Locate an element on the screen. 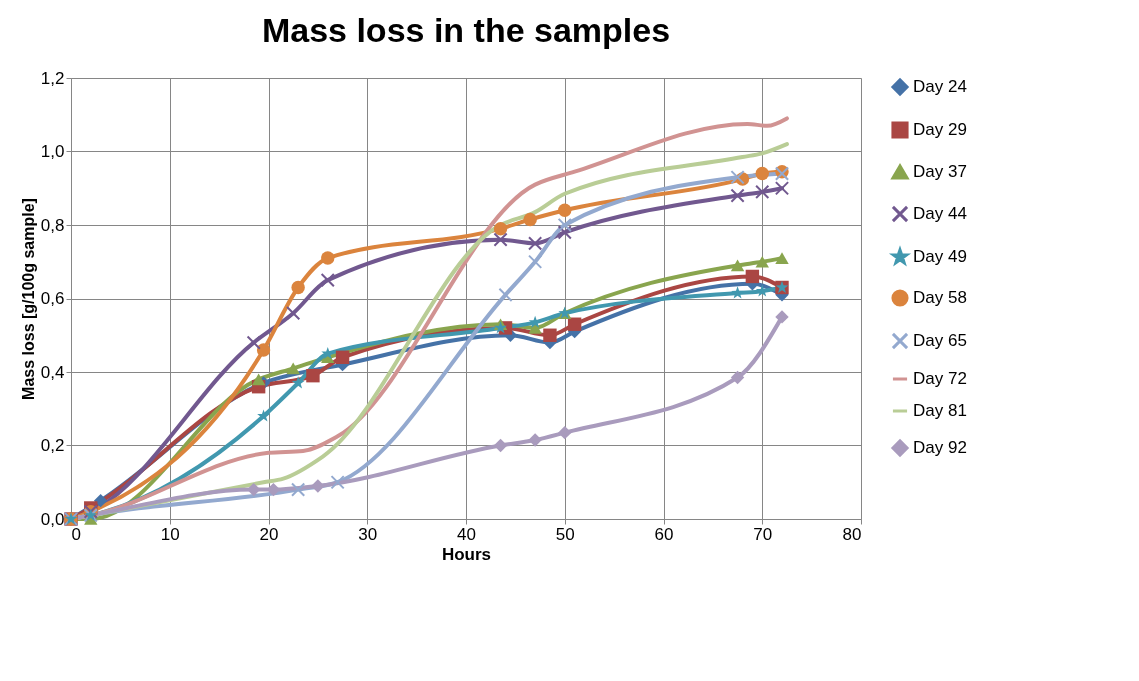 The width and height of the screenshot is (1139, 681). y-tick-label: 0,2 is located at coordinates (52, 445).